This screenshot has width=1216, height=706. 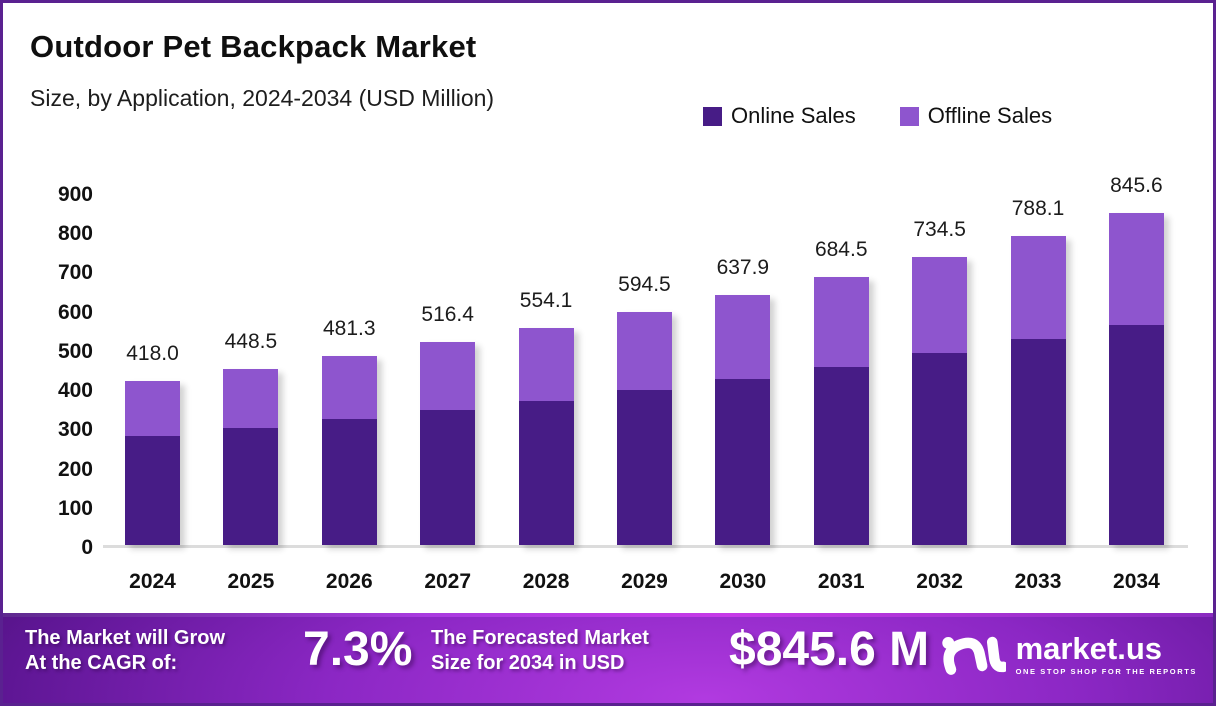 I want to click on footer-accent-line, so click(x=608, y=615).